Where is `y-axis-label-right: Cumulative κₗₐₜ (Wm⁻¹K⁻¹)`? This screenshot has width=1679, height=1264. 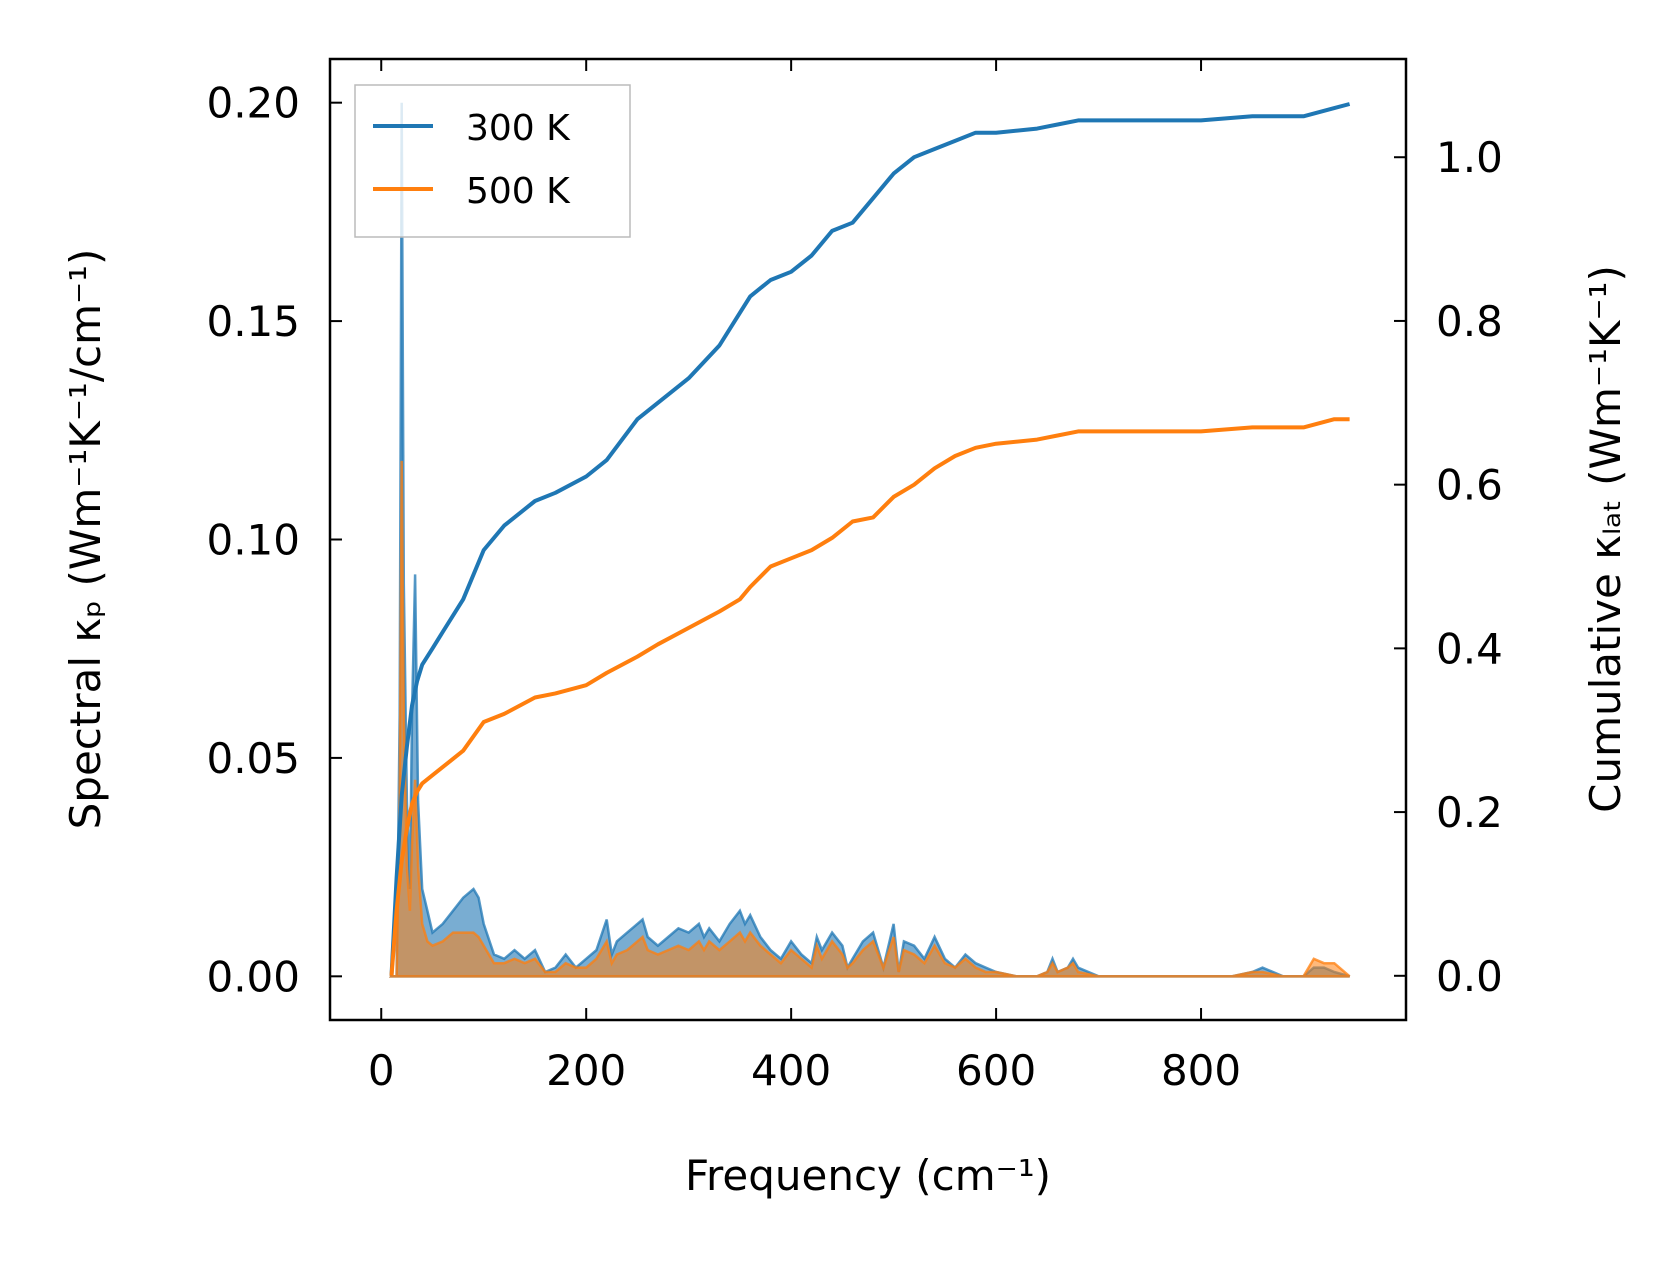
y-axis-label-right: Cumulative κₗₐₜ (Wm⁻¹K⁻¹) is located at coordinates (1605, 539).